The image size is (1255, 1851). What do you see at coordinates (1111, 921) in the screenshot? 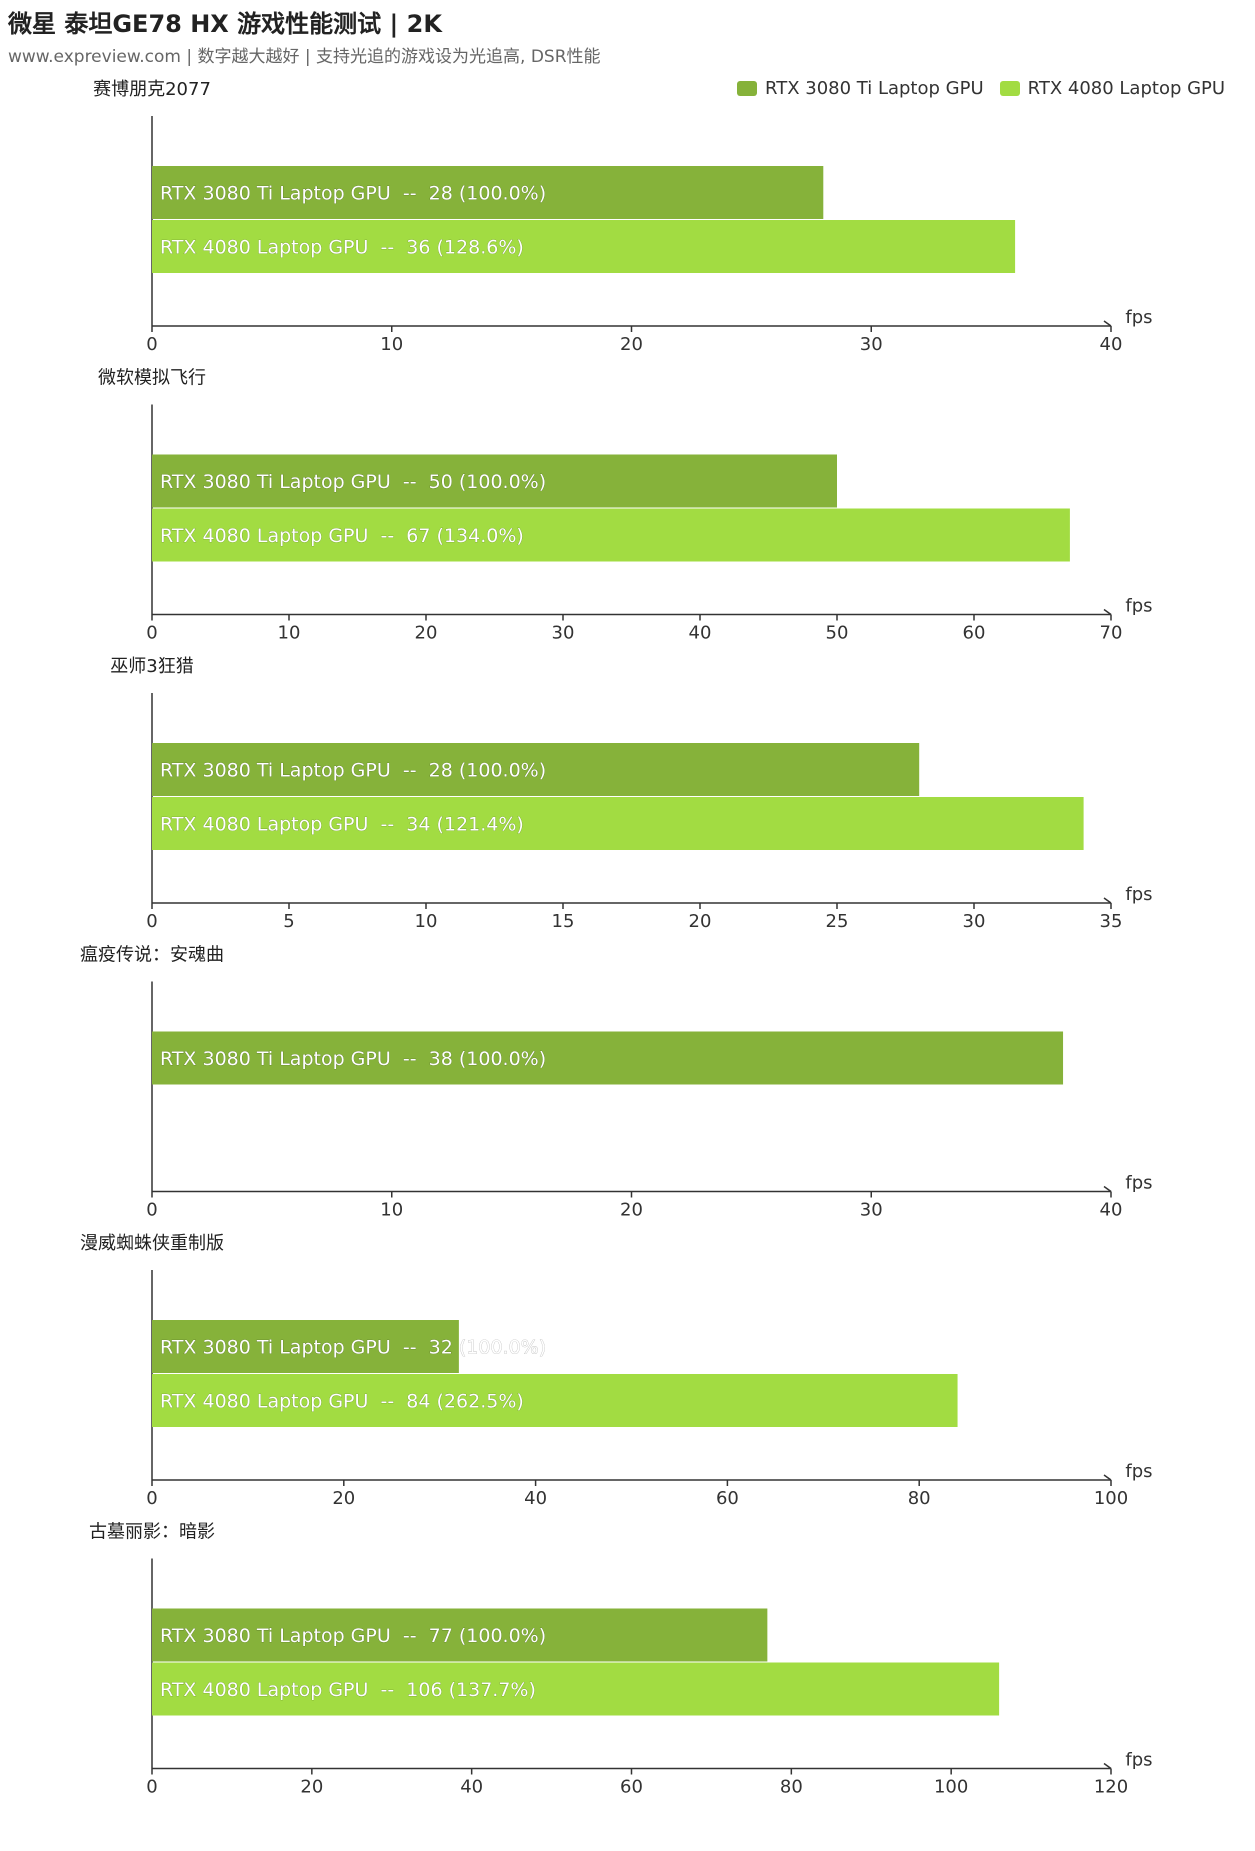
I see `x-tick-label: 35` at bounding box center [1111, 921].